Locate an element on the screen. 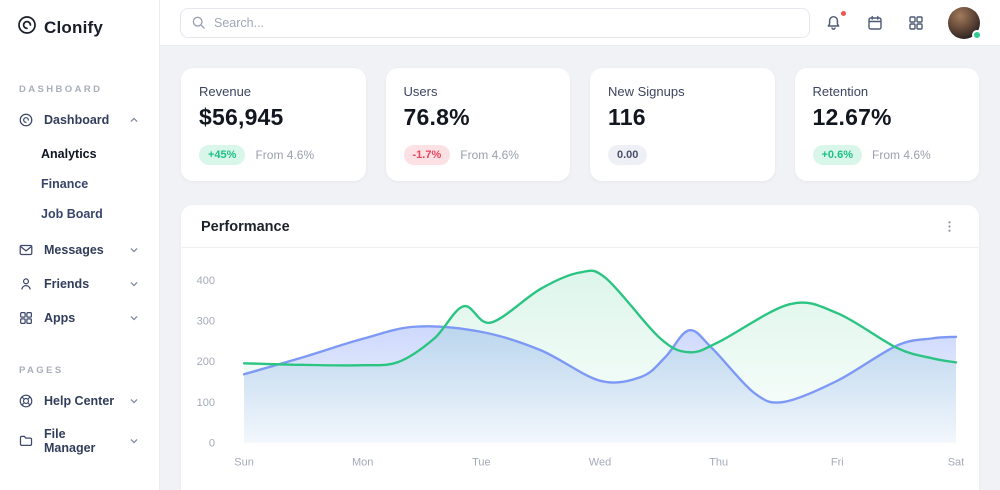 The width and height of the screenshot is (1000, 490). performance-title: Performance is located at coordinates (245, 226).